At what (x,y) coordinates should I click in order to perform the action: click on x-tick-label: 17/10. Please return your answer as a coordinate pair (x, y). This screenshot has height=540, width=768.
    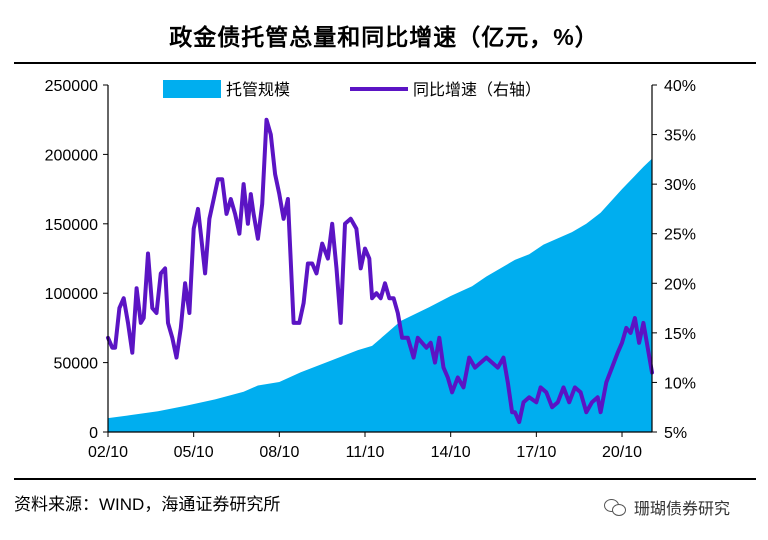
    Looking at the image, I should click on (536, 452).